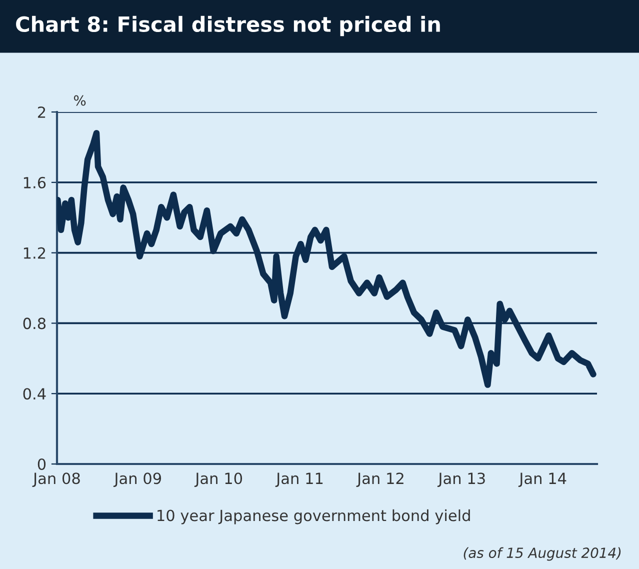 This screenshot has height=569, width=639. What do you see at coordinates (228, 26) in the screenshot?
I see `chart-title: Chart 8: Fiscal distress not priced in` at bounding box center [228, 26].